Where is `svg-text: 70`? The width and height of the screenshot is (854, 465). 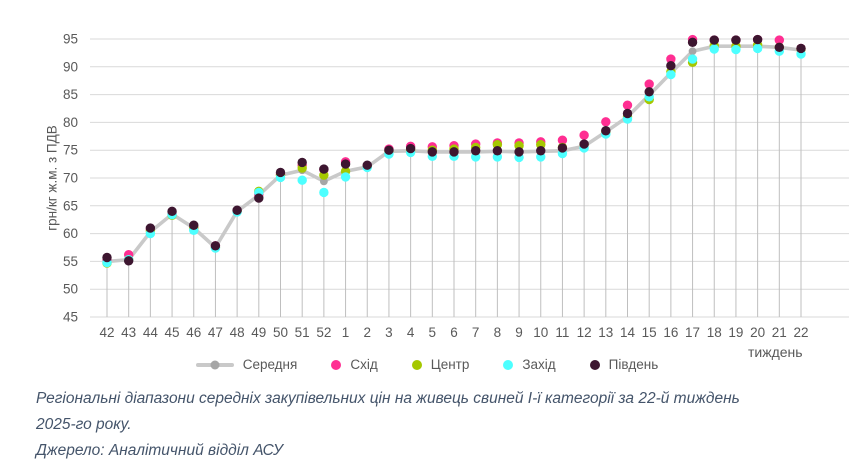
svg-text: 70 is located at coordinates (70, 178).